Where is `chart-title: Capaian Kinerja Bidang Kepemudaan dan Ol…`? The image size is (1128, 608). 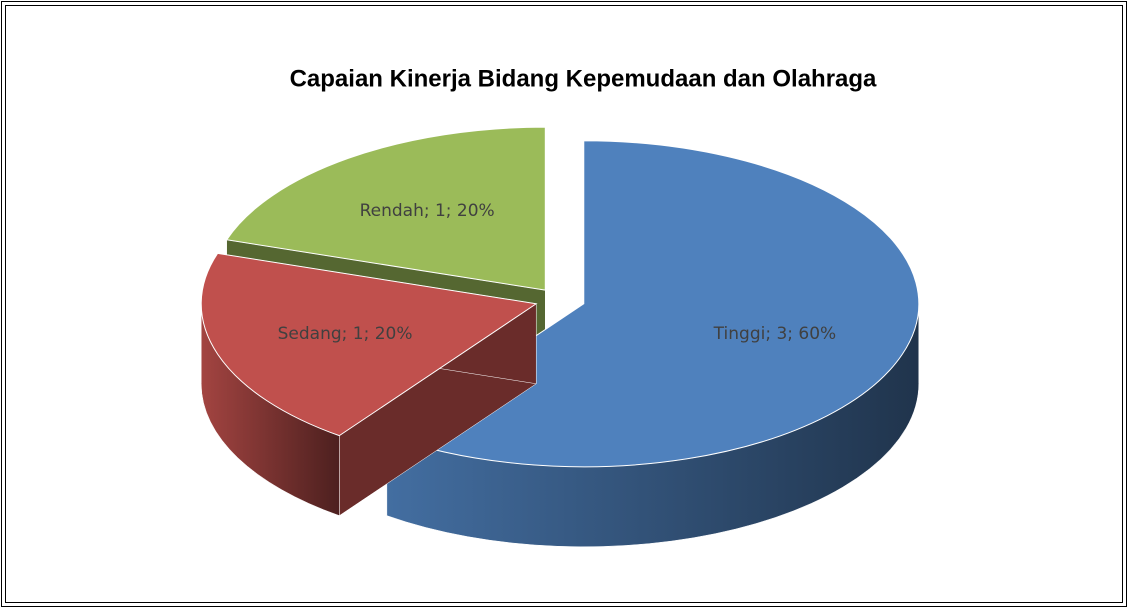 chart-title: Capaian Kinerja Bidang Kepemudaan dan Ol… is located at coordinates (583, 78).